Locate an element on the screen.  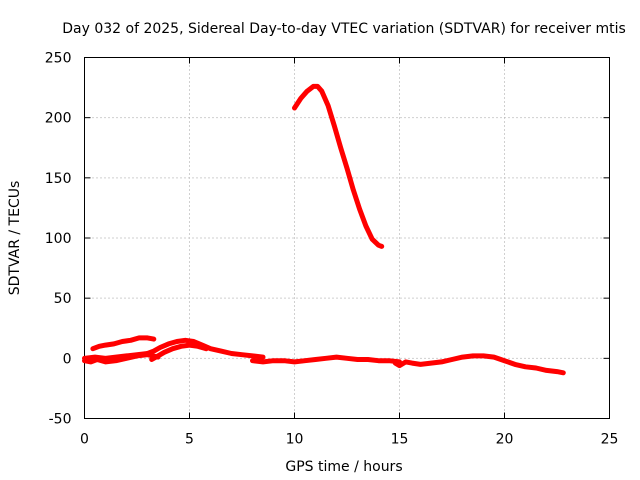
series-line-satellite-arc-hump-a is located at coordinates (205, 348).